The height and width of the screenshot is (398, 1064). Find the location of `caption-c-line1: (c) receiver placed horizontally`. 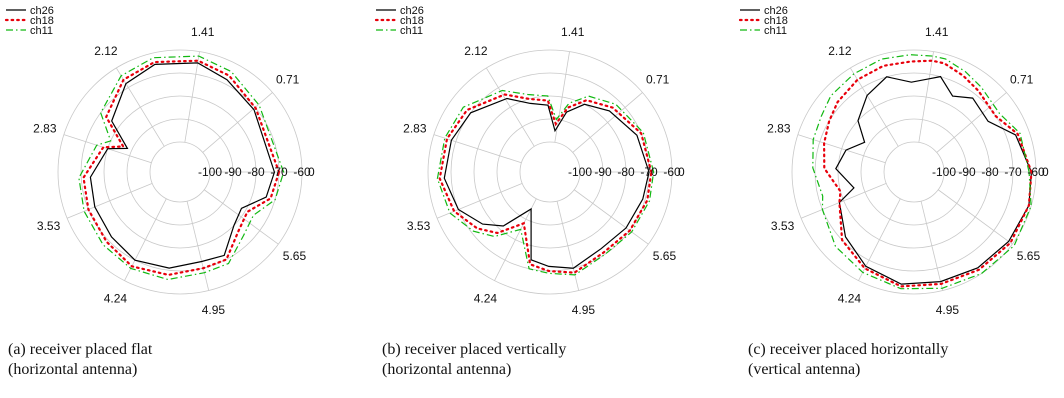

caption-c-line1: (c) receiver placed horizontally is located at coordinates (848, 349).